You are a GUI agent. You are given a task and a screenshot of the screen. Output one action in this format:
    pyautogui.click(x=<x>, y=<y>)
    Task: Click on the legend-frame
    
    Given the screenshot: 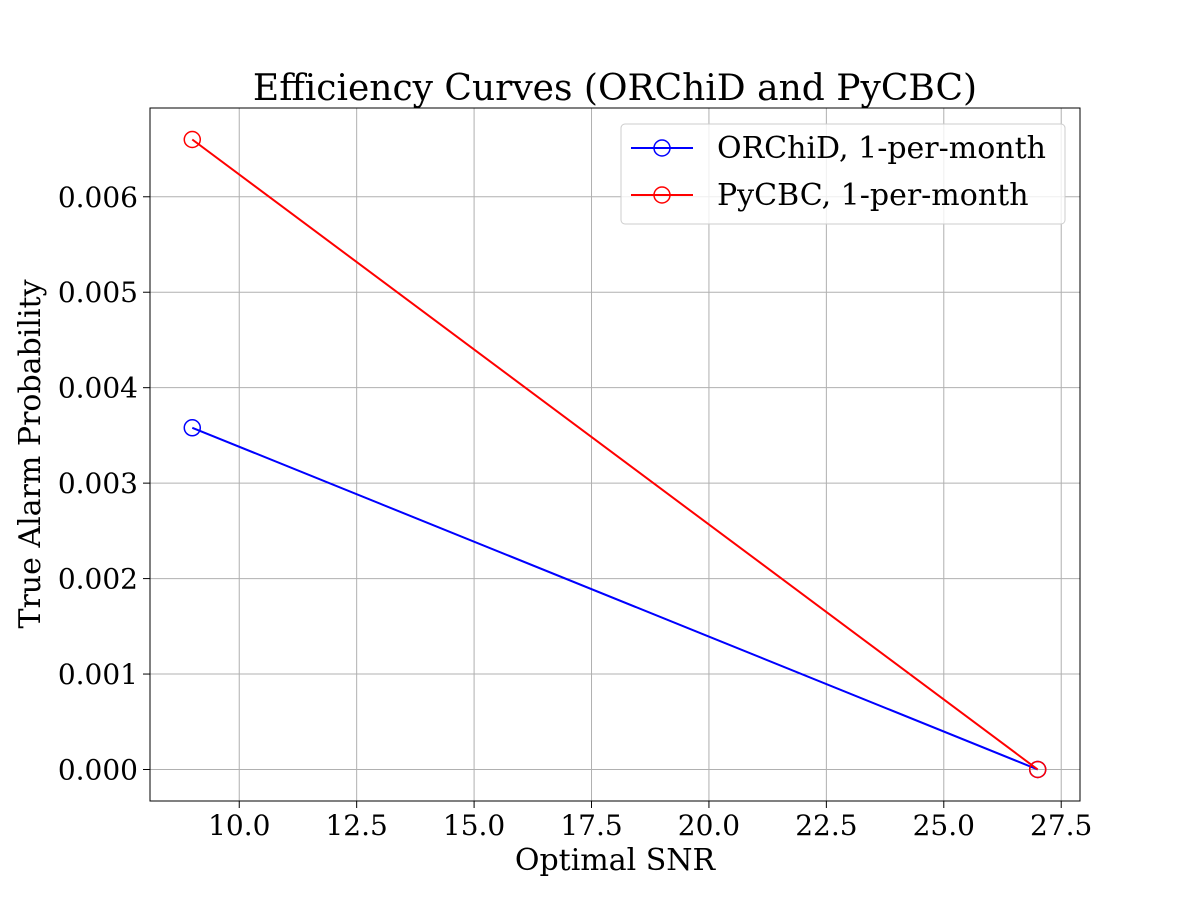 What is the action you would take?
    pyautogui.click(x=843, y=174)
    